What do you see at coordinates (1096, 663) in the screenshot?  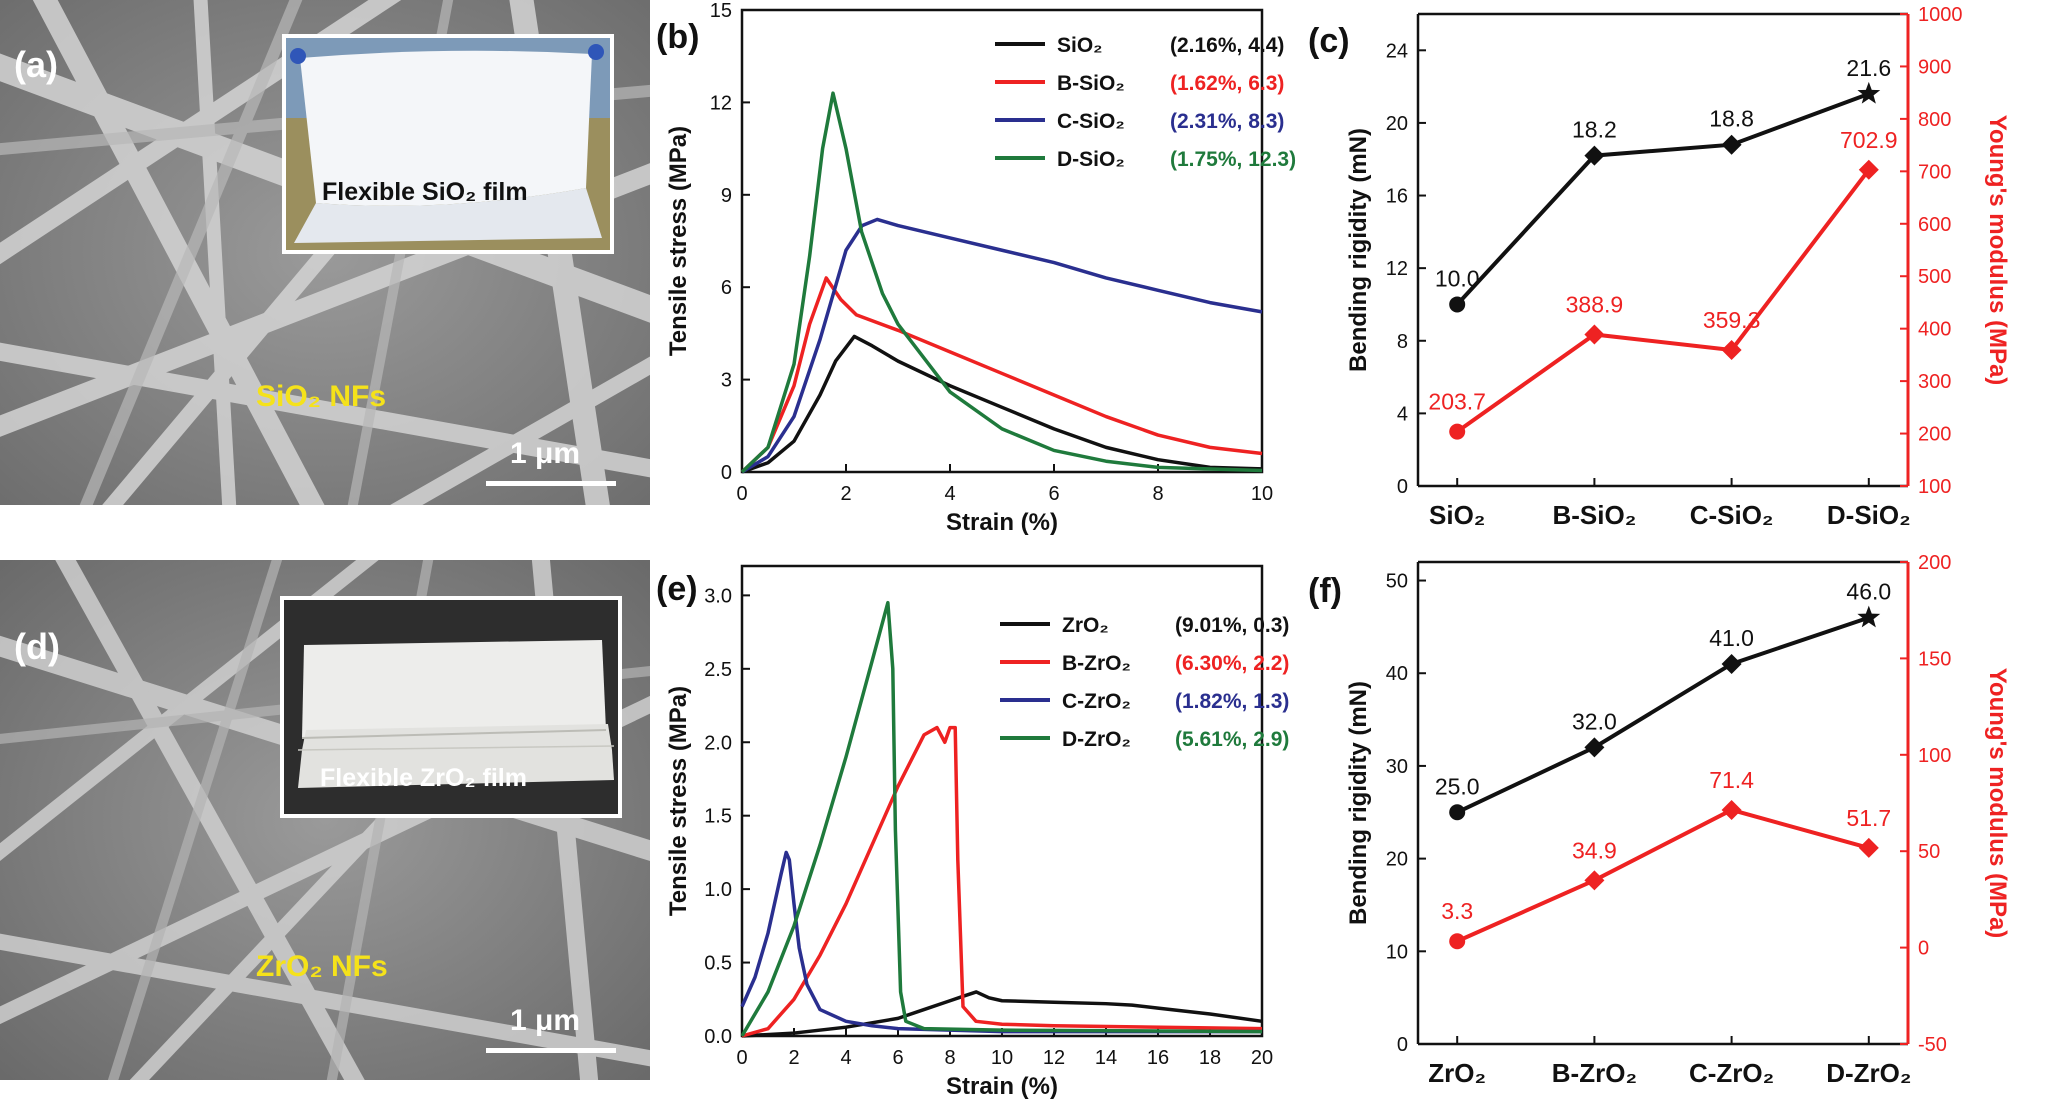 I see `legend-entry: B-ZrO₂` at bounding box center [1096, 663].